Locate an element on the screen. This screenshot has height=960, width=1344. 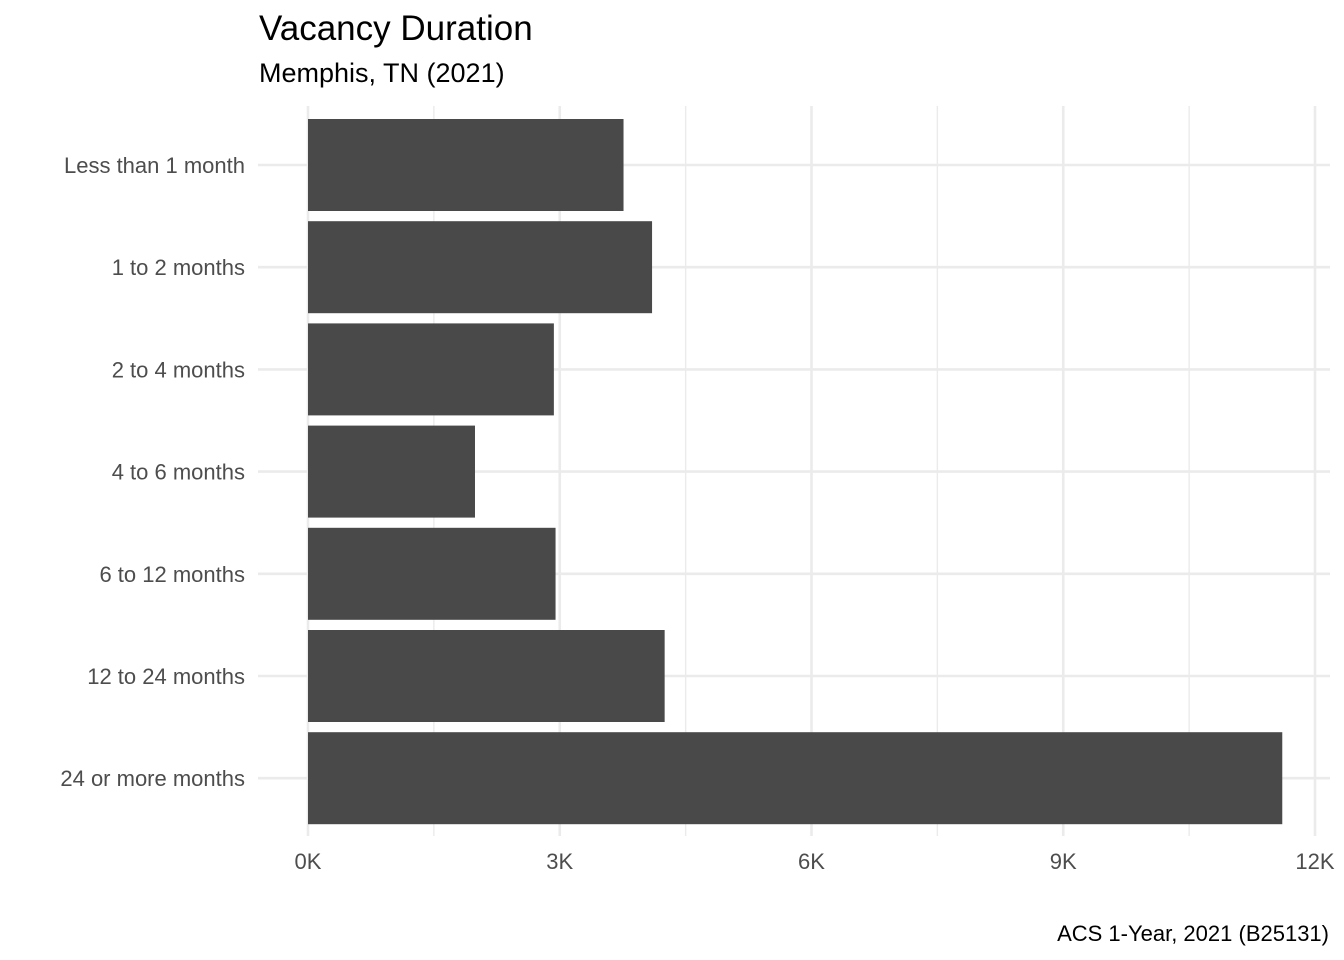
y-tick-label: Less than 1 month is located at coordinates (154, 165).